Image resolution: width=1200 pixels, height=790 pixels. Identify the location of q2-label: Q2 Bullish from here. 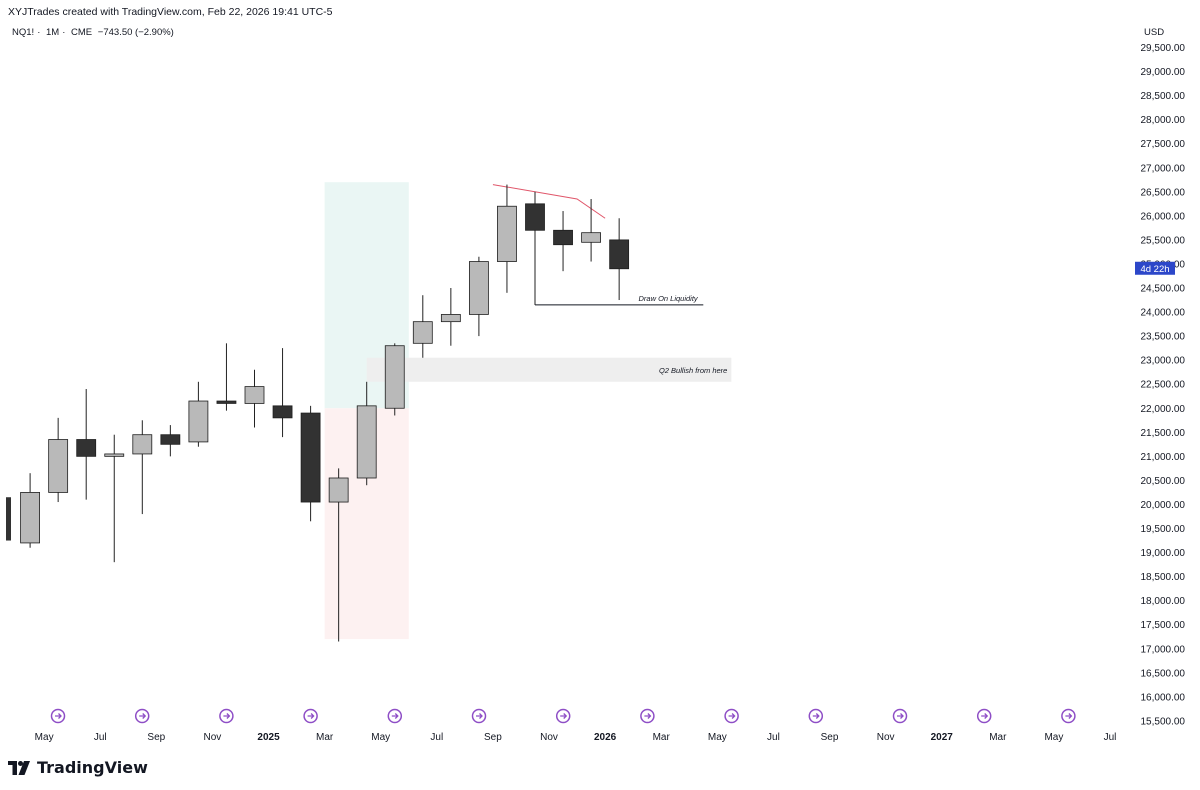
(693, 370).